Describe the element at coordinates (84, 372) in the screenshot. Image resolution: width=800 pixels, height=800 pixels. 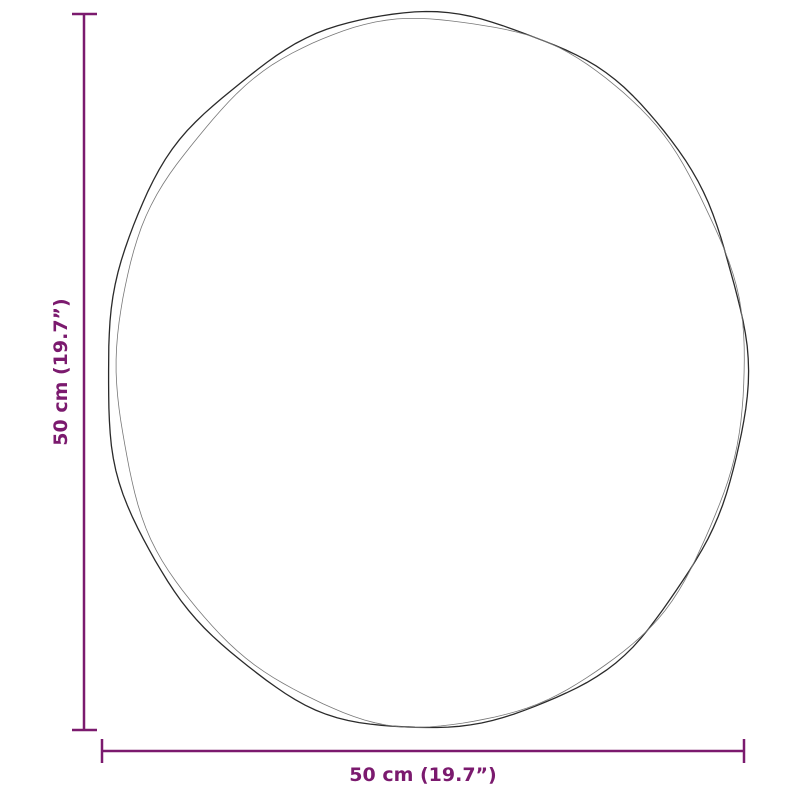
I see `height-dimension` at that location.